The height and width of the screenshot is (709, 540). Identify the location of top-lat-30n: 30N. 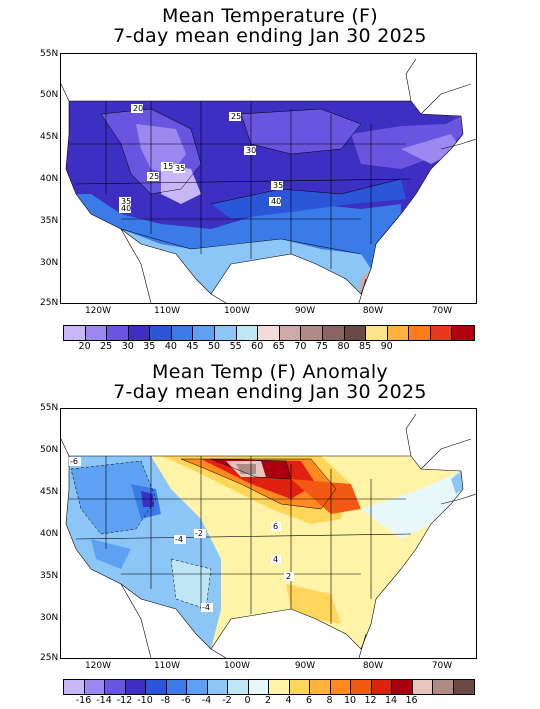
(49, 263).